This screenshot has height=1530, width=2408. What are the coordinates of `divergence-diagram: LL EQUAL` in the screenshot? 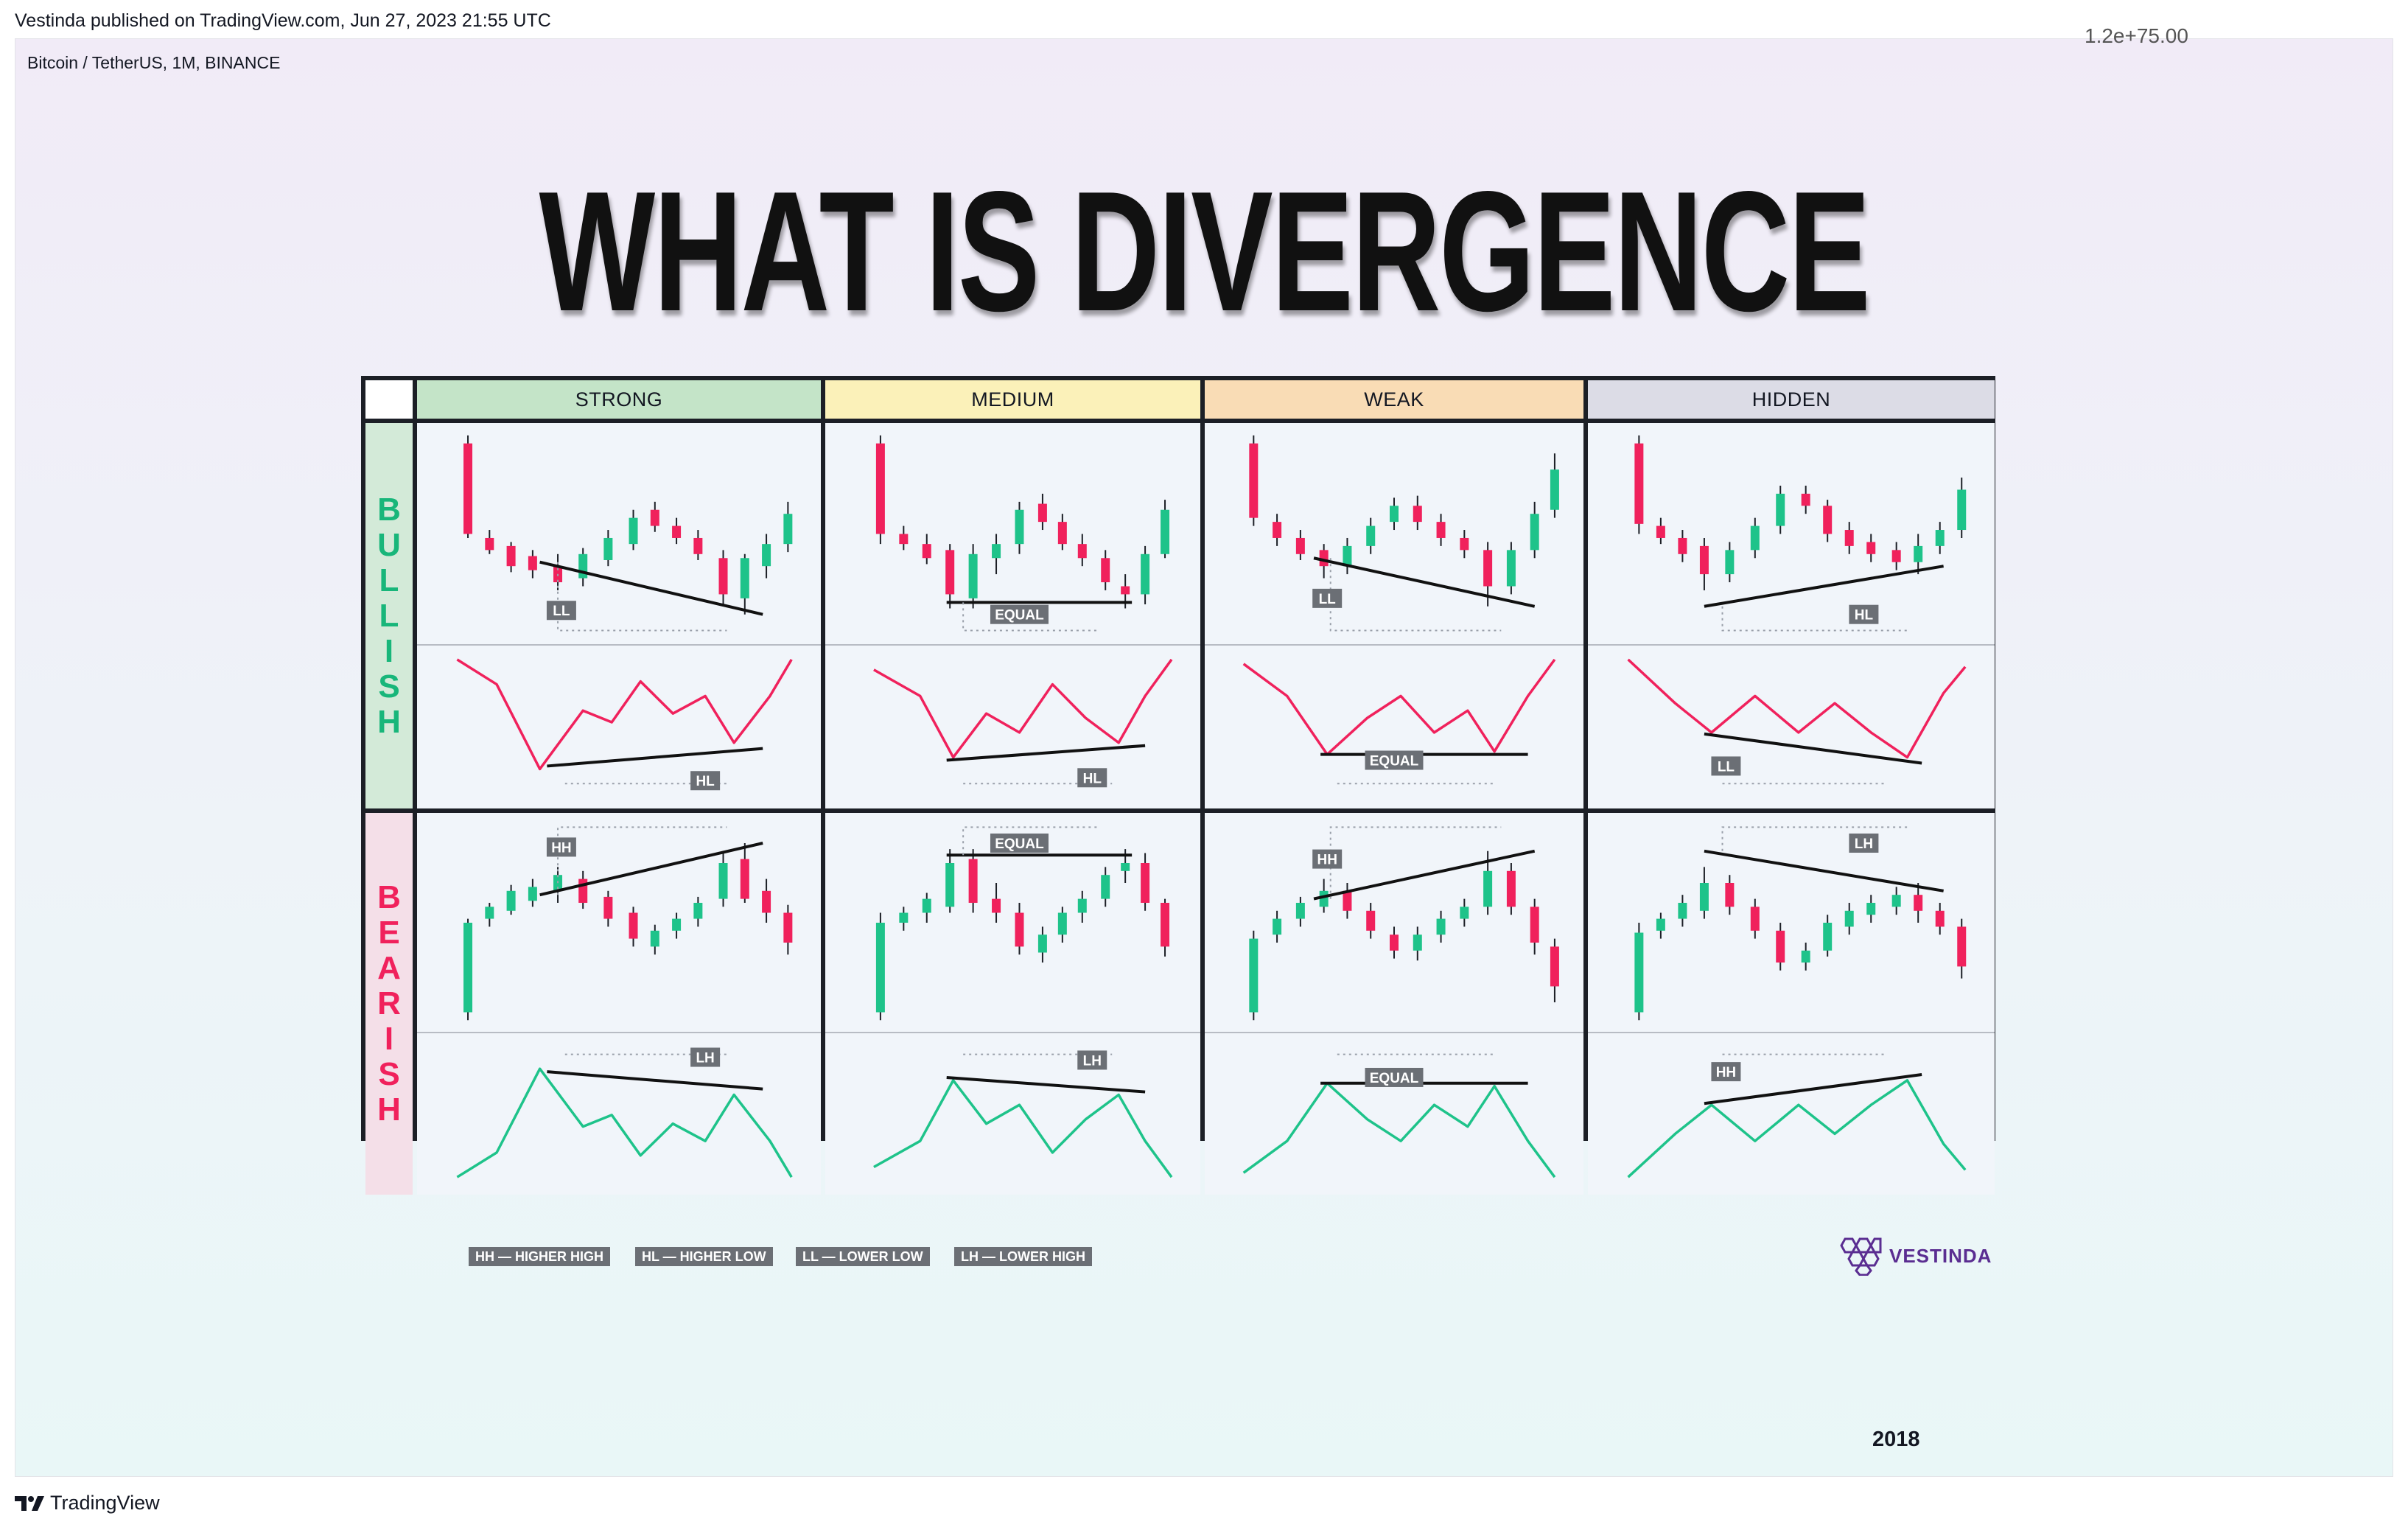 It's located at (1394, 610).